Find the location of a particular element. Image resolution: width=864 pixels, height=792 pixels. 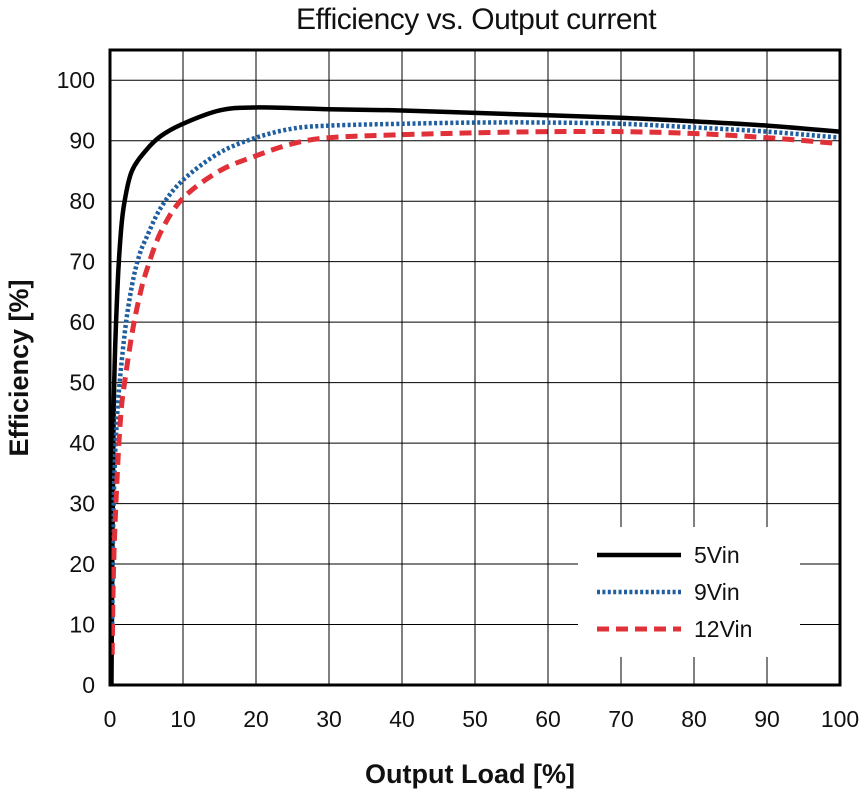

chart-title: Efficiency vs. Output current is located at coordinates (476, 19).